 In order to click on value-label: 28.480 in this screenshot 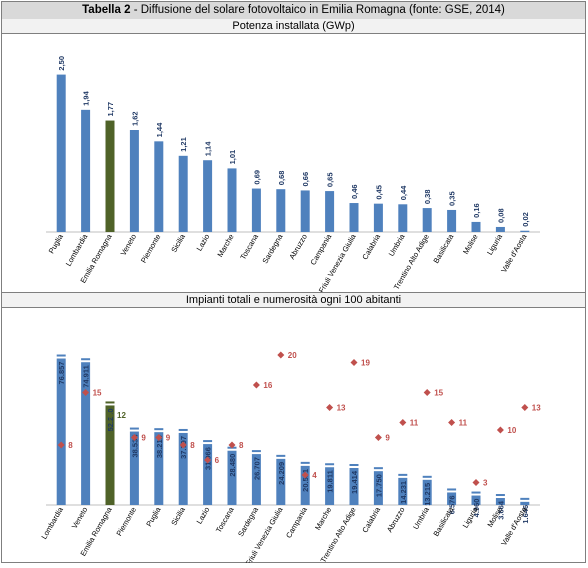, I will do `click(232, 465)`.